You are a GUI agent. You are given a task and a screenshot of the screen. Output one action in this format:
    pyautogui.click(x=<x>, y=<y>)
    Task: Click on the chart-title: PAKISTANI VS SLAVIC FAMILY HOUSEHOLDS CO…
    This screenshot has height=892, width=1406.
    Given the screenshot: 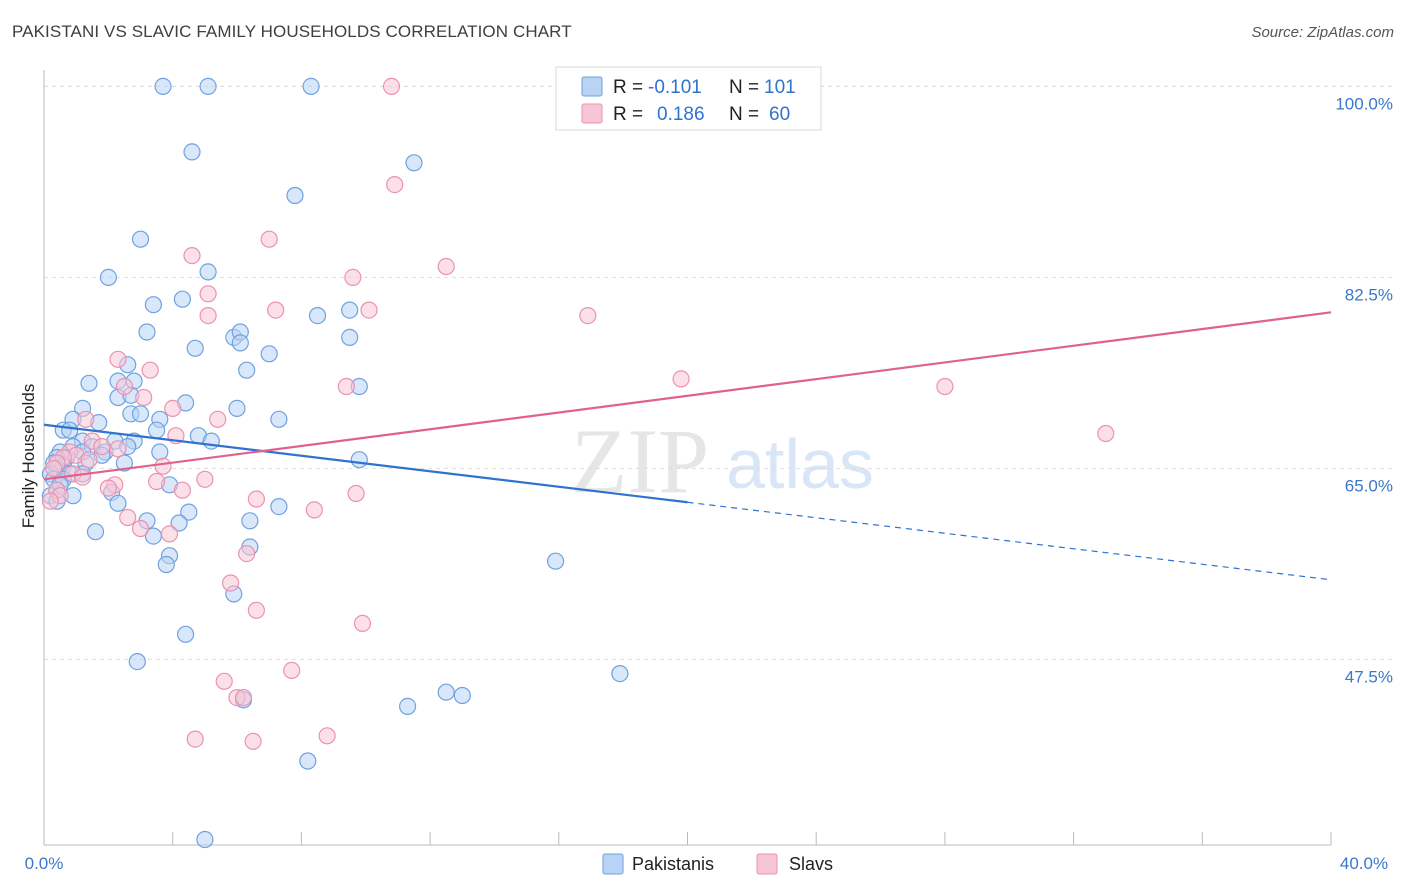 What is the action you would take?
    pyautogui.click(x=292, y=31)
    